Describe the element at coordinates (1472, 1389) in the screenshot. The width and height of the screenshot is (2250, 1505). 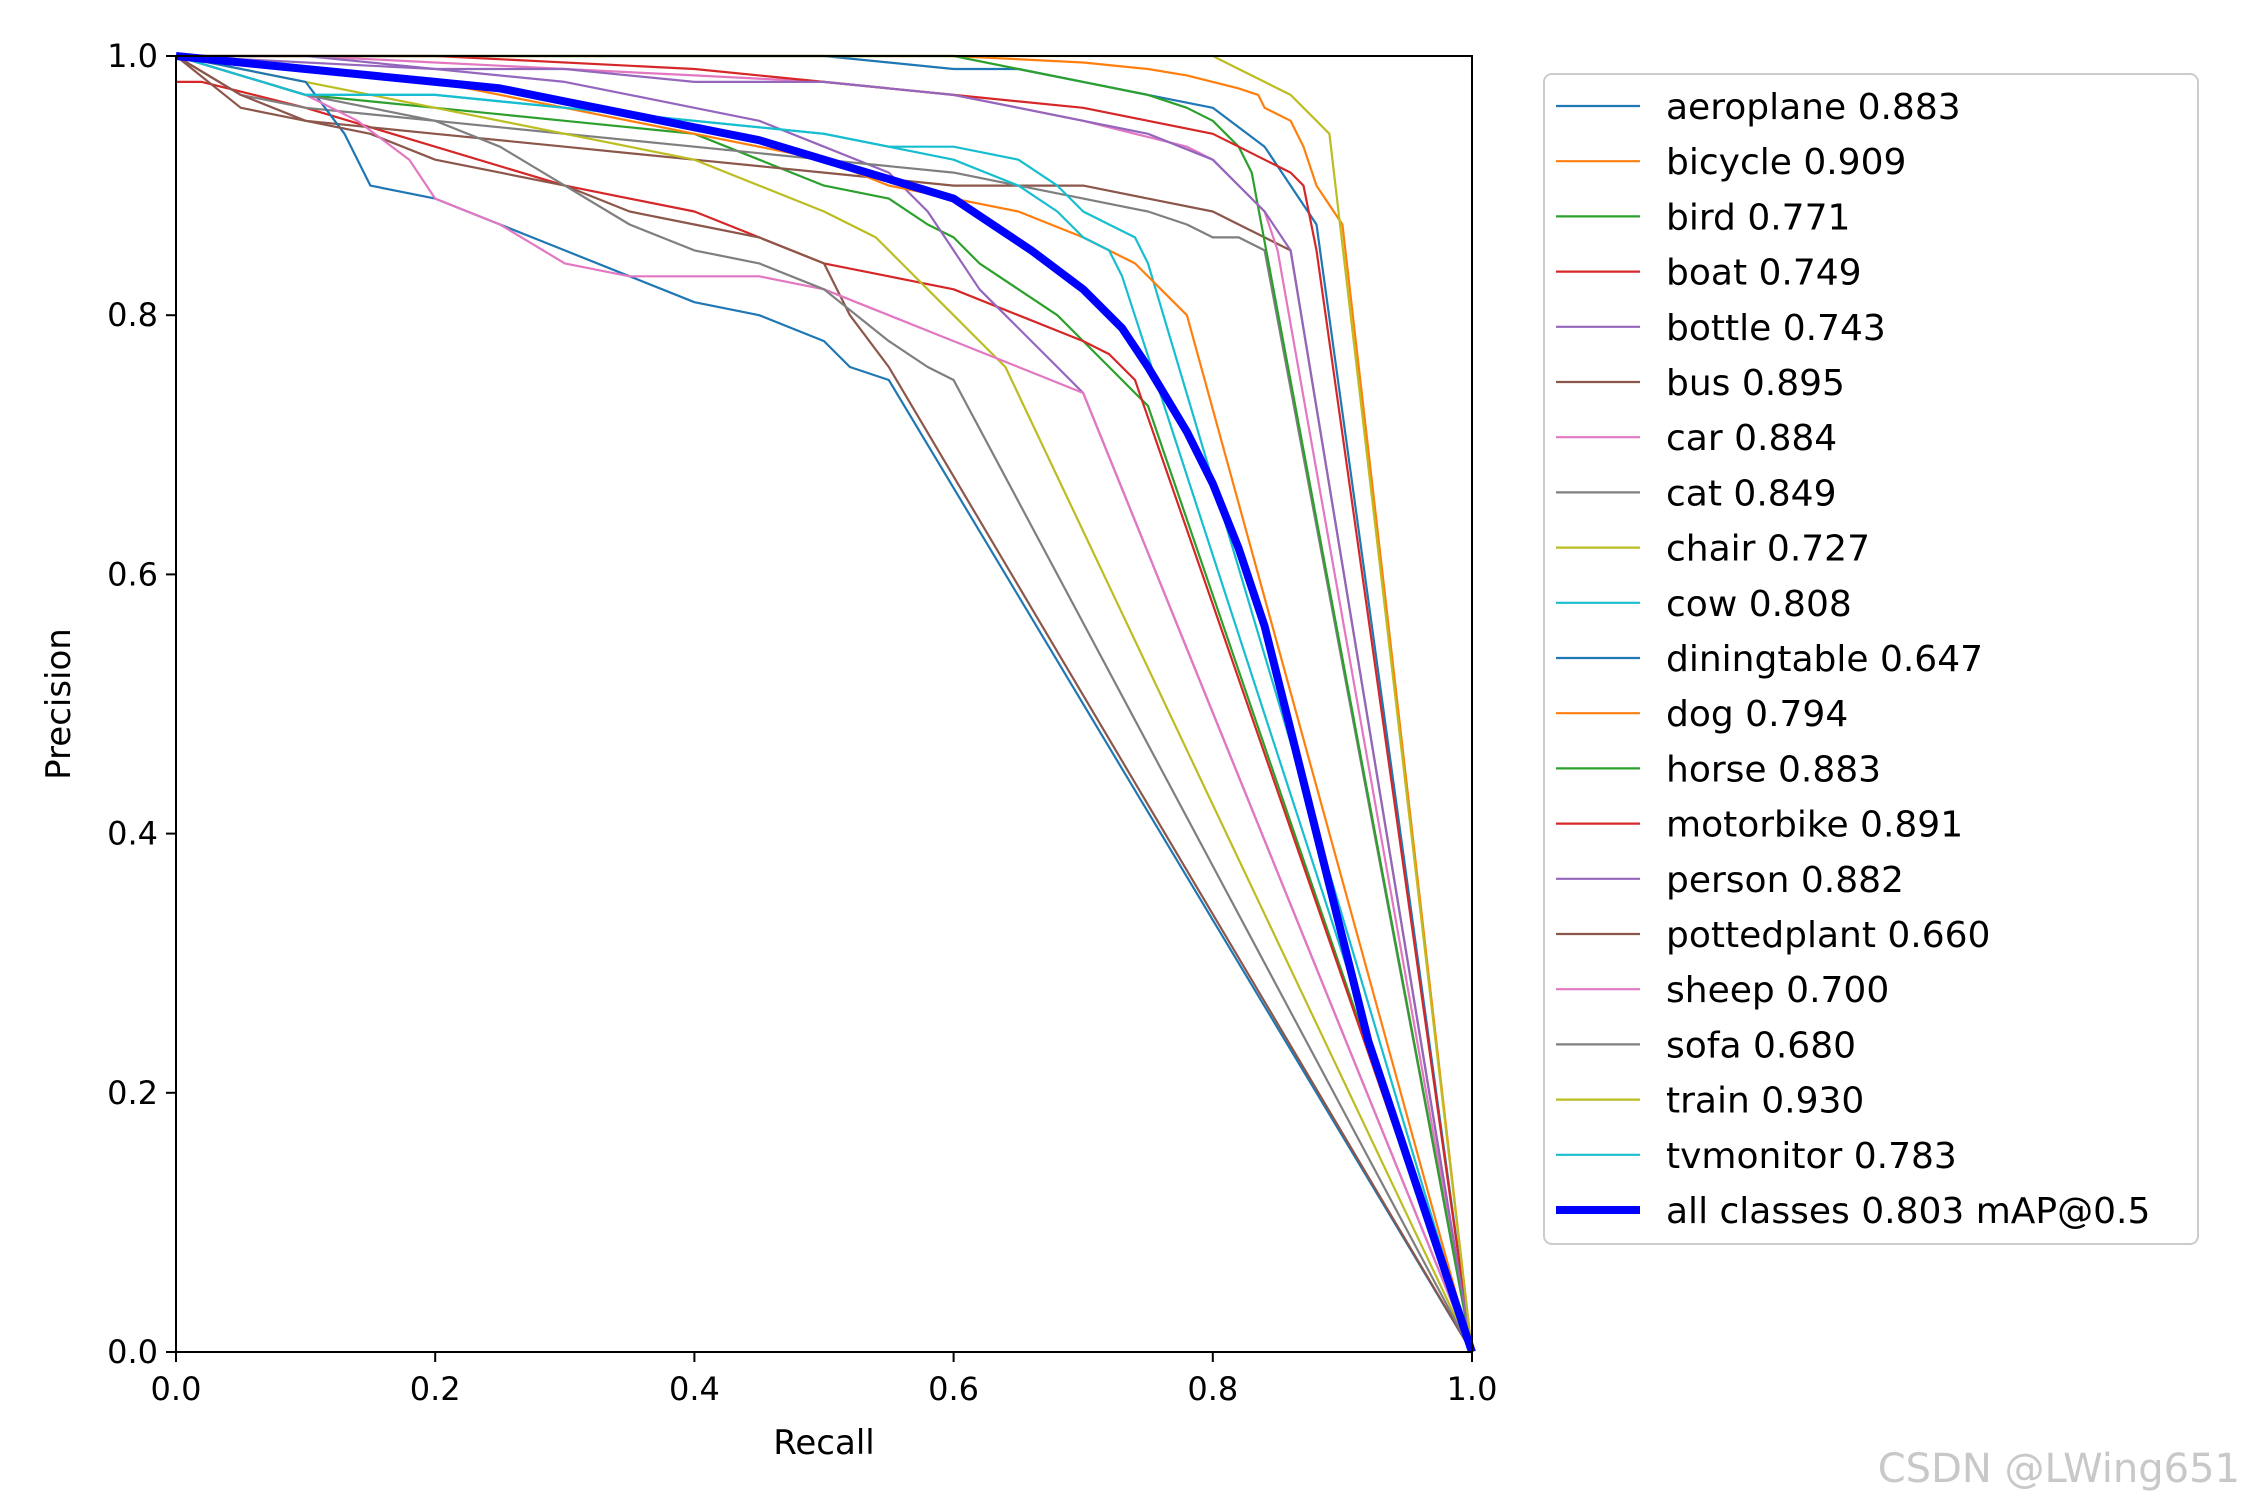
I see `x-tick-label: 1.0` at that location.